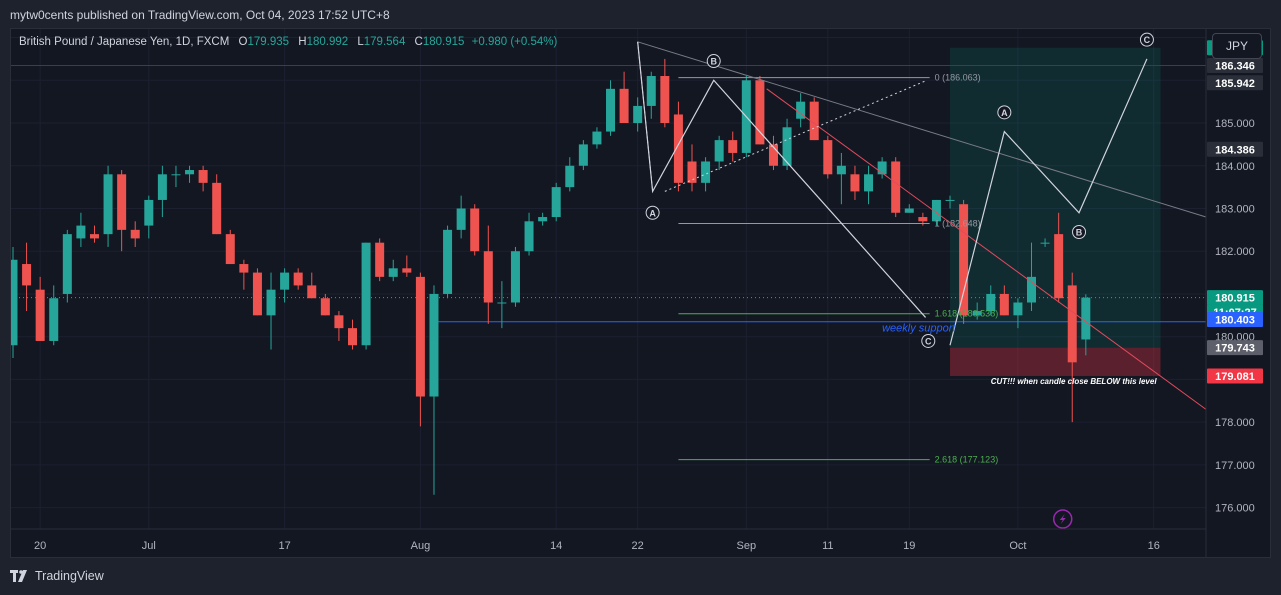 This screenshot has width=1281, height=595. I want to click on price-label-text: 185.942, so click(1235, 84).